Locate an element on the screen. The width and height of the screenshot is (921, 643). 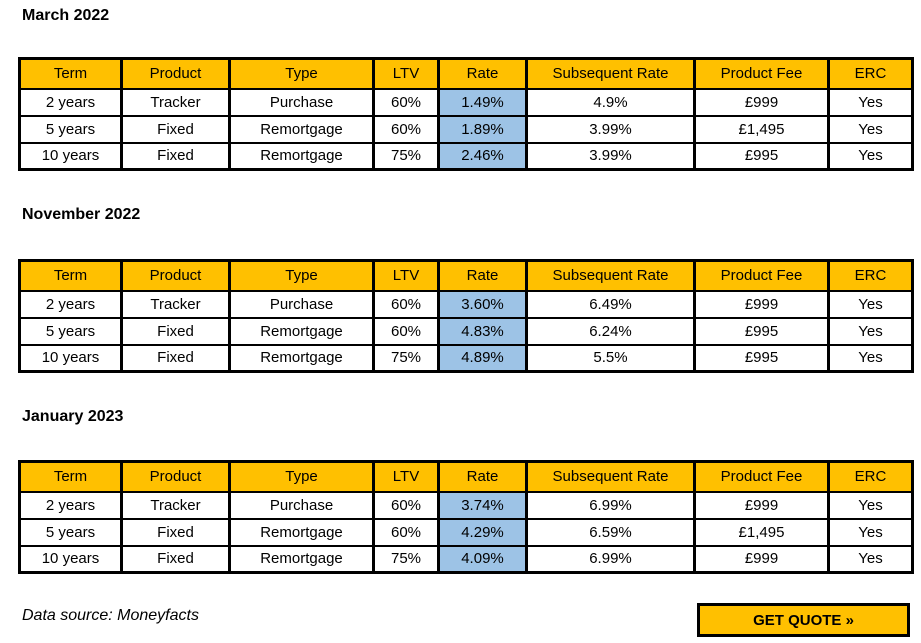
section-title-november-2022: November 2022 is located at coordinates (81, 214).